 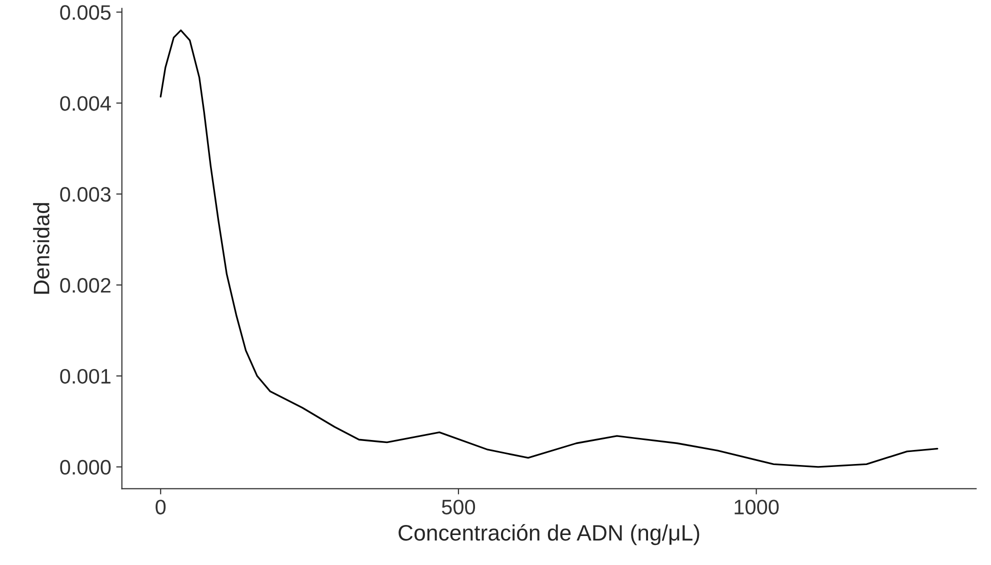 I want to click on x-tick-label: 500, so click(x=459, y=507).